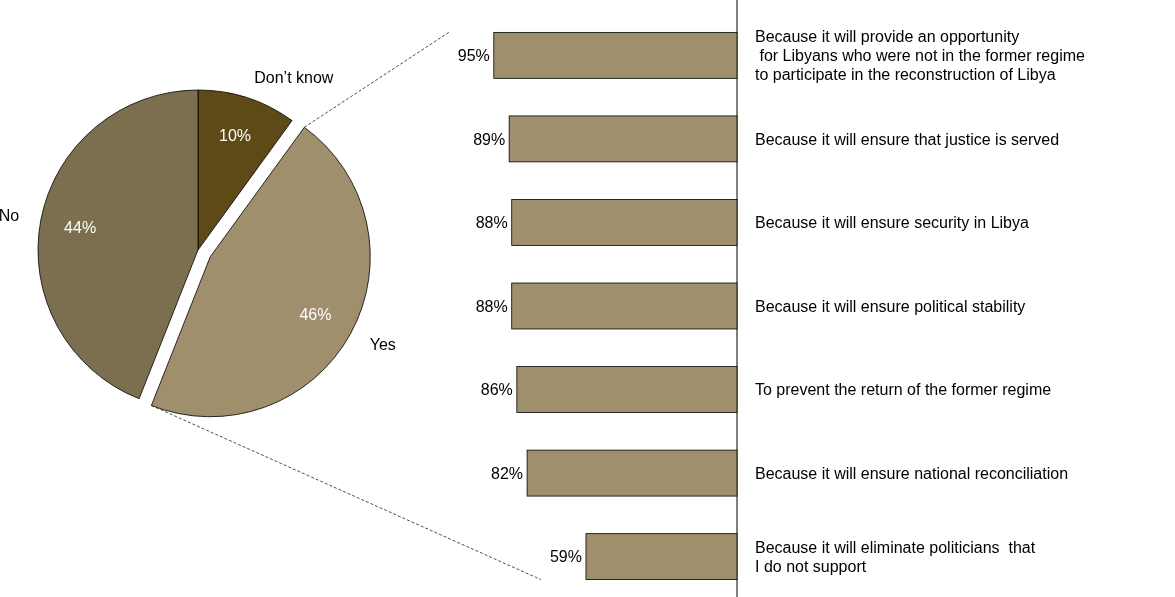 This screenshot has height=597, width=1175. I want to click on data-label: 10%, so click(235, 136).